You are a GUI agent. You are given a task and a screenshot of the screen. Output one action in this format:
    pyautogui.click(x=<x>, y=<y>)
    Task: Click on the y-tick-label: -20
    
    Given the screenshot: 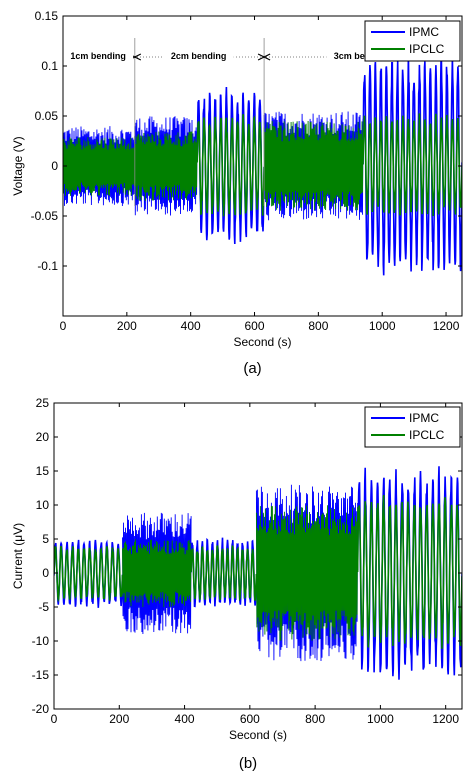 What is the action you would take?
    pyautogui.click(x=41, y=709)
    